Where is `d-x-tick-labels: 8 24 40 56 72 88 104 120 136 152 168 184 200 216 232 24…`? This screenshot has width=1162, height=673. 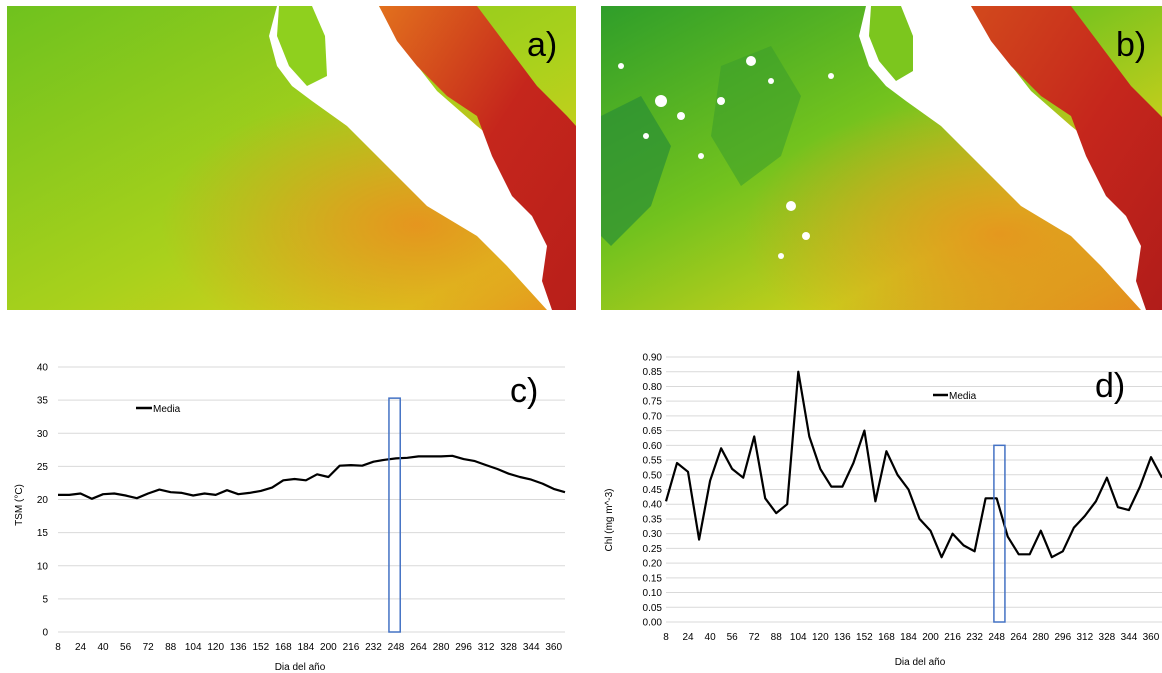
d-x-tick-labels: 8 24 40 56 72 88 104 120 136 152 168 184 200 216 232 24… is located at coordinates (911, 637).